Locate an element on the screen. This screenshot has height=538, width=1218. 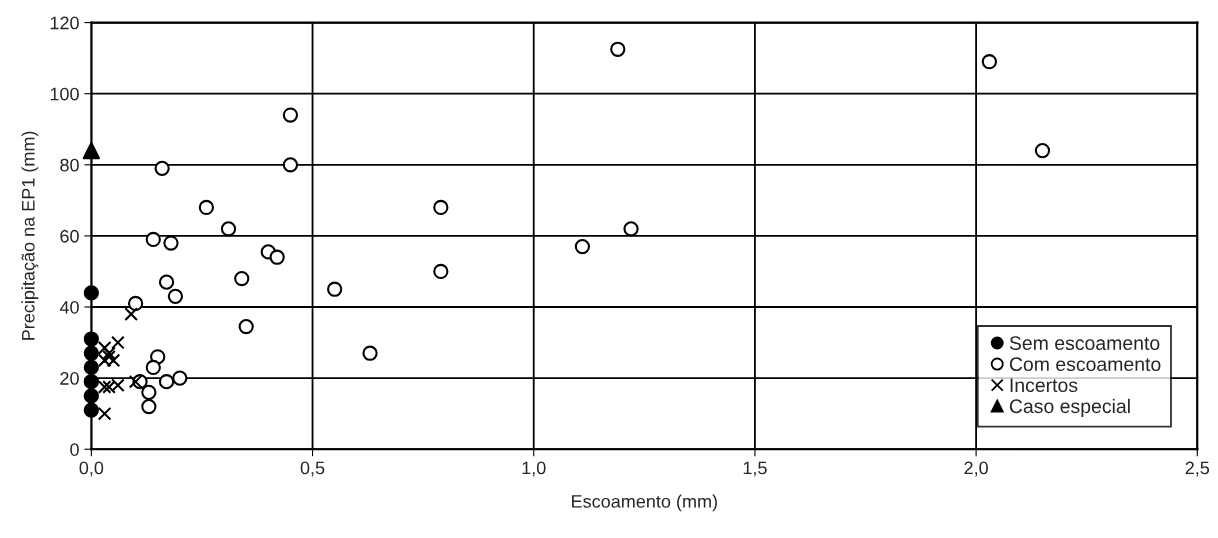
x-tick-label: 1,5 is located at coordinates (755, 469).